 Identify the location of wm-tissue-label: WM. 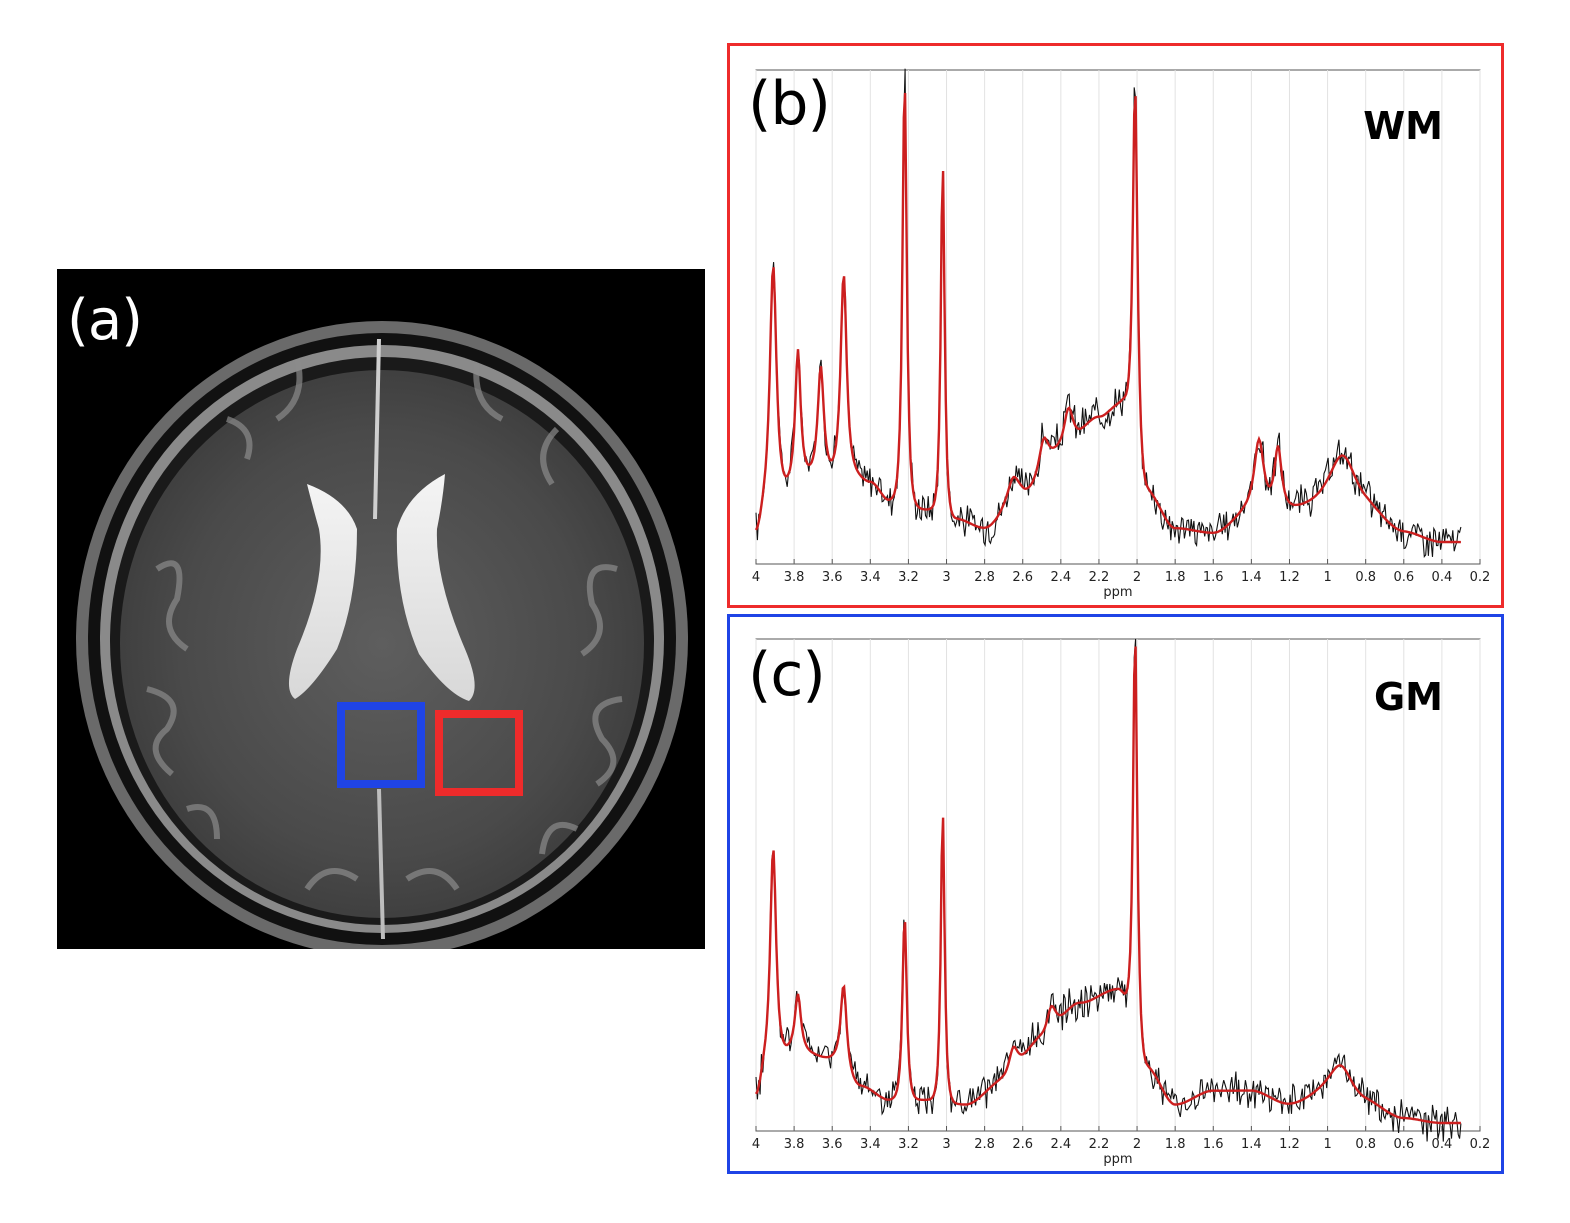
(1403, 126).